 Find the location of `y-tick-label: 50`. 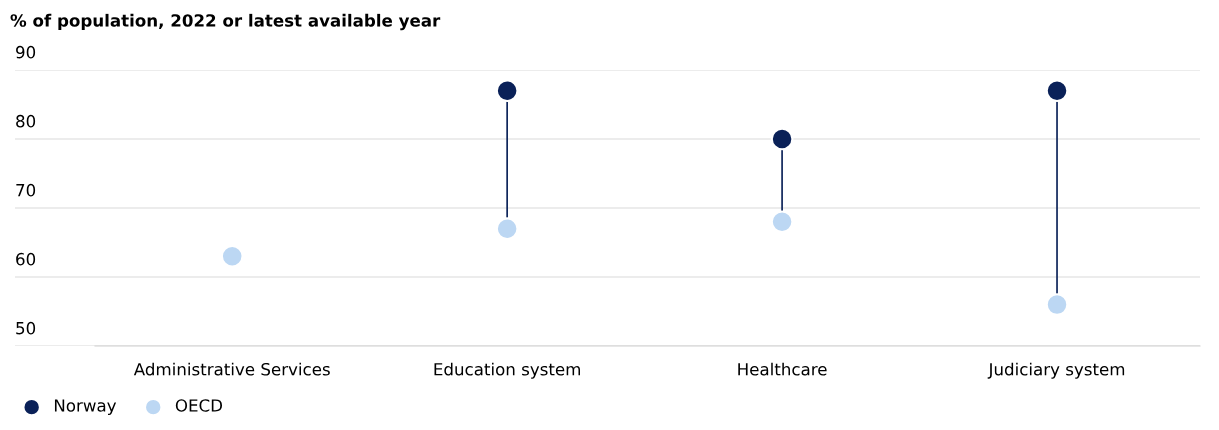

y-tick-label: 50 is located at coordinates (26, 328).